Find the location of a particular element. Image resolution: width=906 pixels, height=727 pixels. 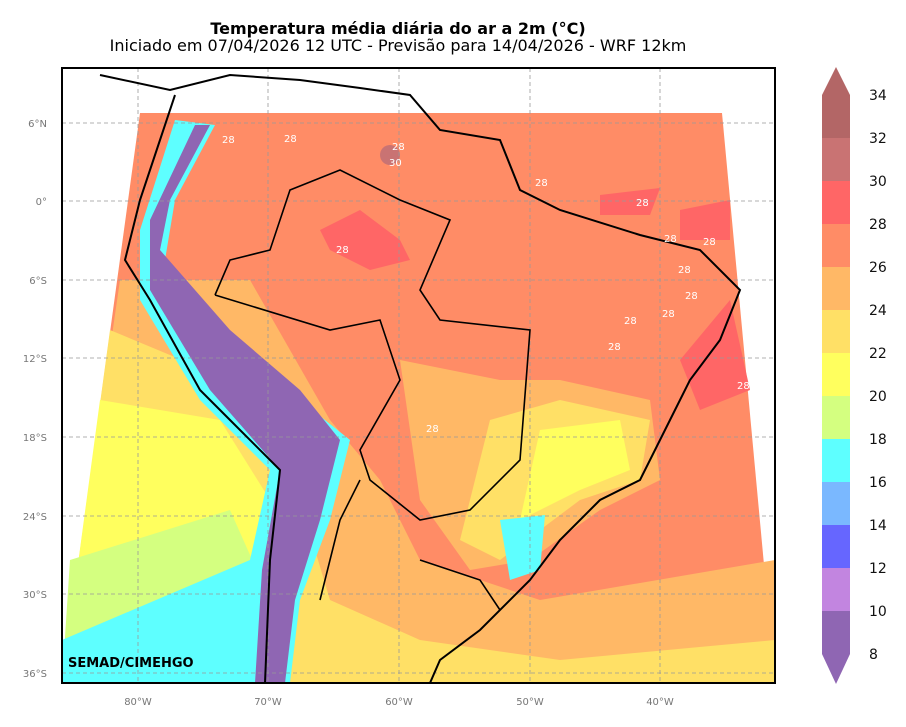

colorbar: 34 32 30 28 26 24 22 20 18 16 14 12 10 8 is located at coordinates (854, 375).